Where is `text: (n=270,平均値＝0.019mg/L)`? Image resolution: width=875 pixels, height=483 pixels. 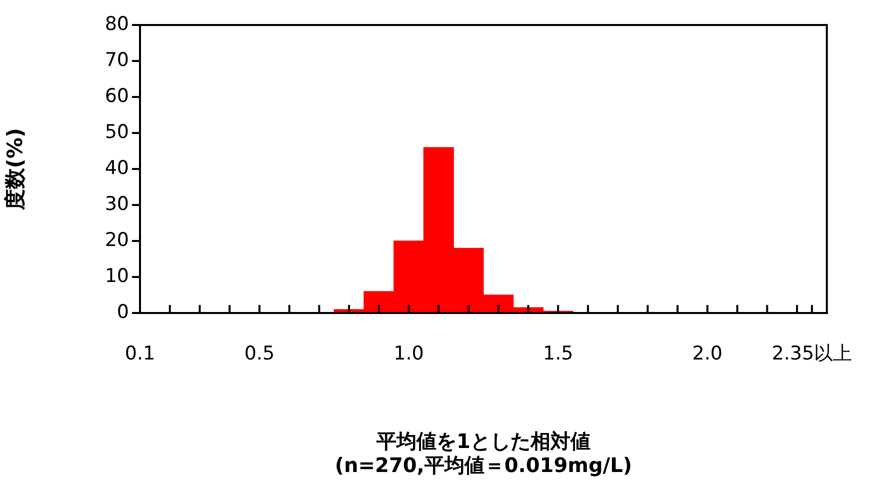
text: (n=270,平均値＝0.019mg/L) is located at coordinates (483, 465).